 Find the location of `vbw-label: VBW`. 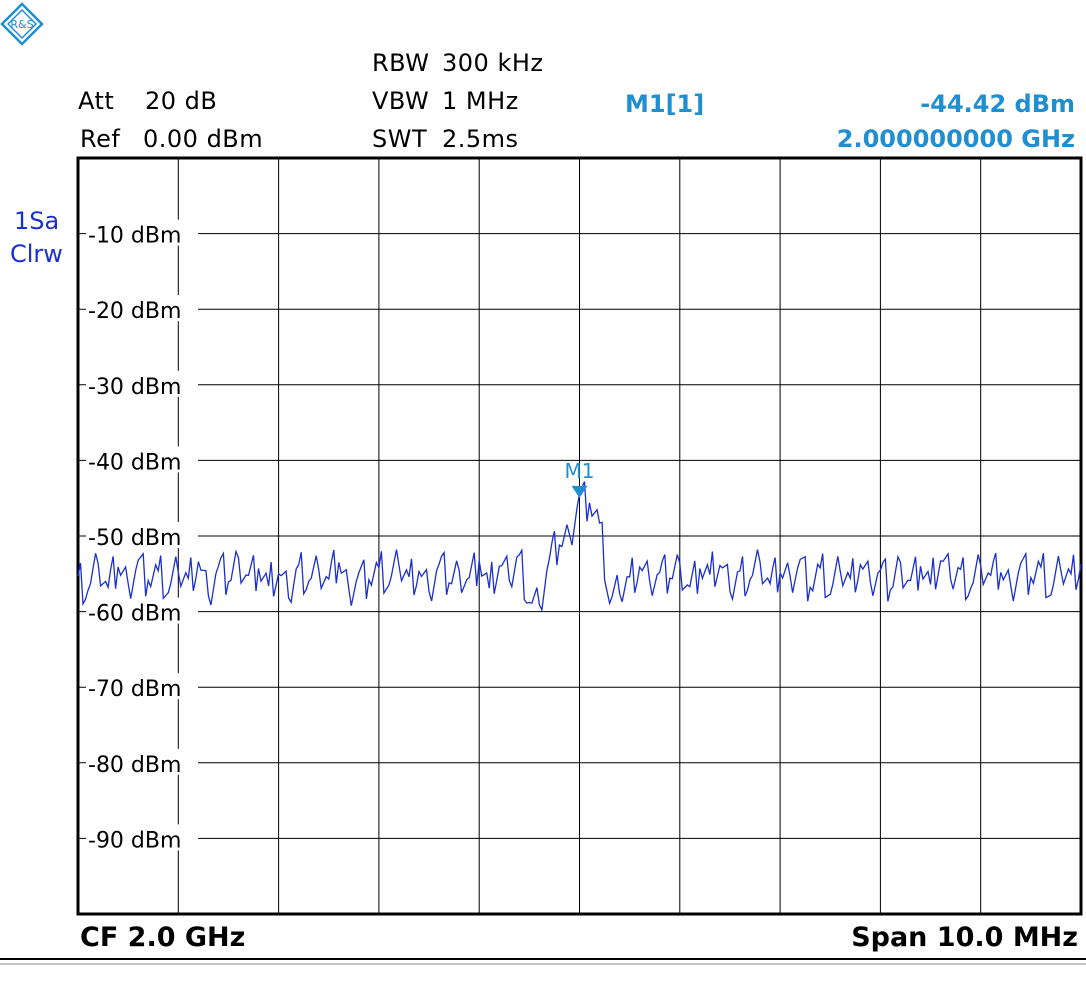

vbw-label: VBW is located at coordinates (401, 101).